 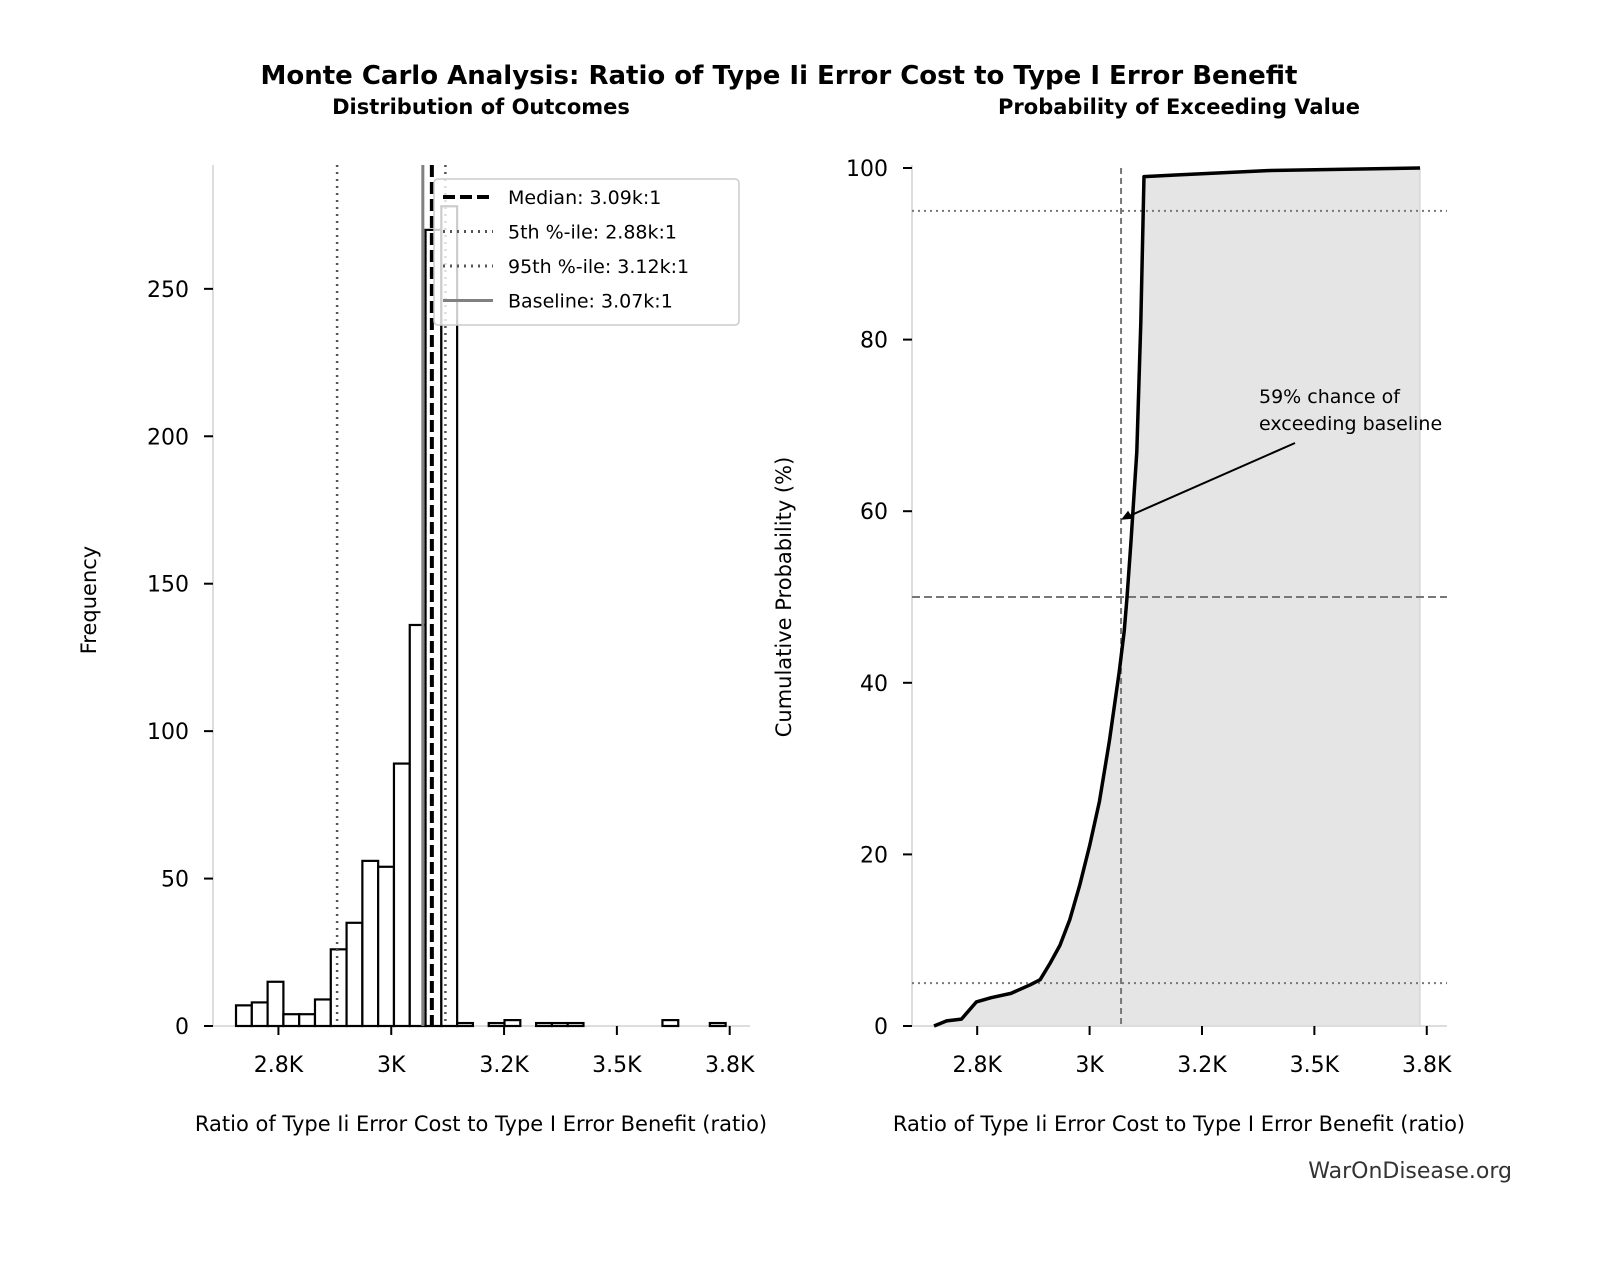 I want to click on y-tick-label: 50, so click(x=175, y=880).